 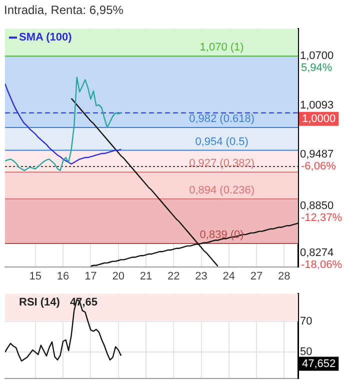 I want to click on ref-line-label: 1,0000, so click(x=319, y=118).